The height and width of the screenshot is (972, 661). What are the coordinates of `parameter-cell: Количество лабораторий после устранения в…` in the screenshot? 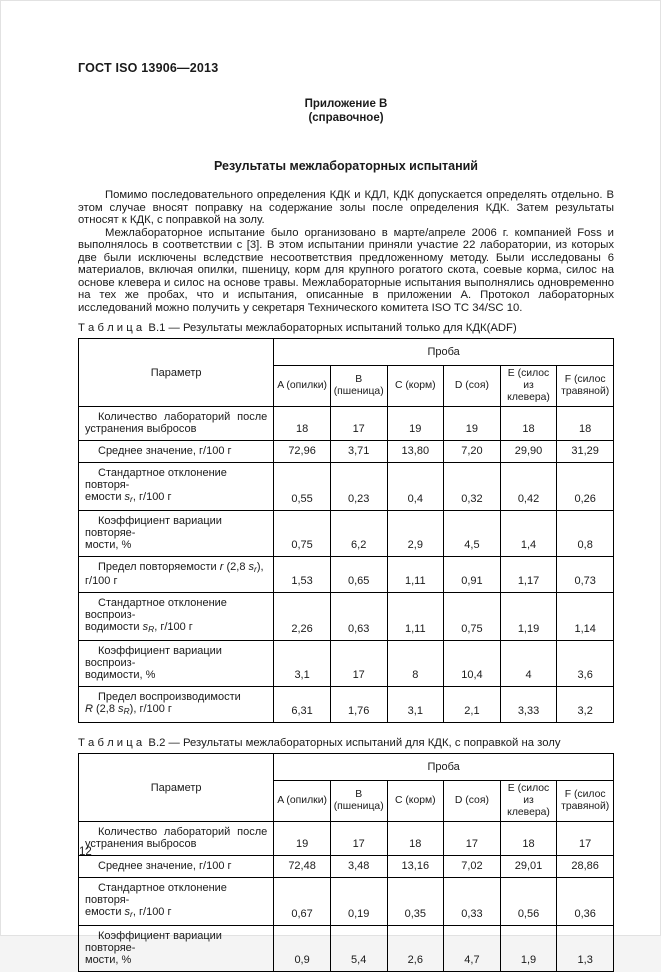 It's located at (176, 423).